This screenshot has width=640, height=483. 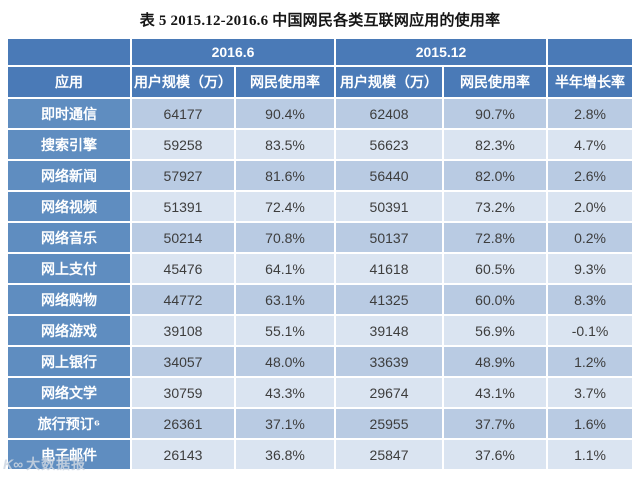 What do you see at coordinates (389, 175) in the screenshot?
I see `cell-scale-2015: 56440` at bounding box center [389, 175].